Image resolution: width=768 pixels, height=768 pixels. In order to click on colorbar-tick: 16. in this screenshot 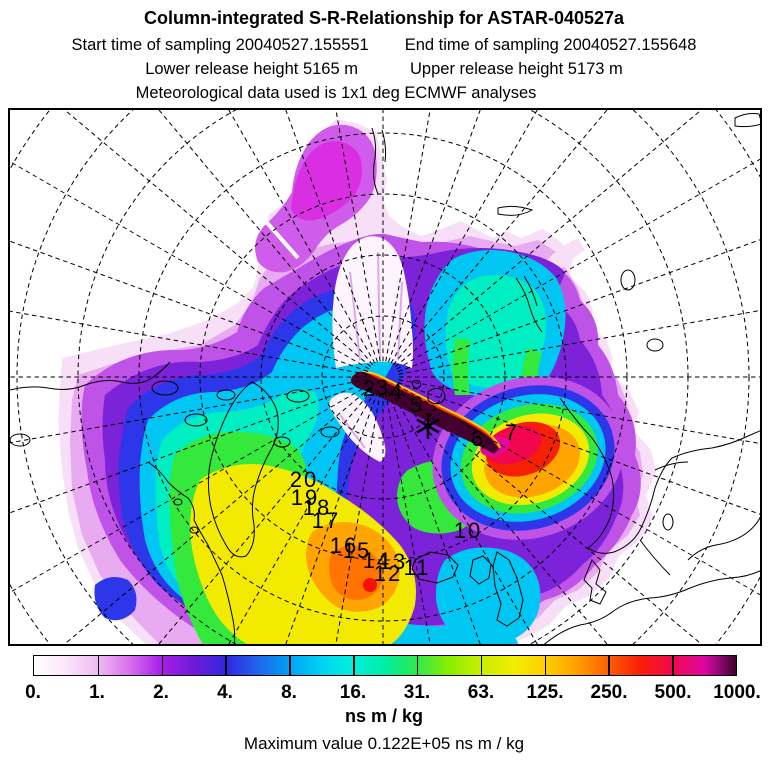, I will do `click(353, 692)`.